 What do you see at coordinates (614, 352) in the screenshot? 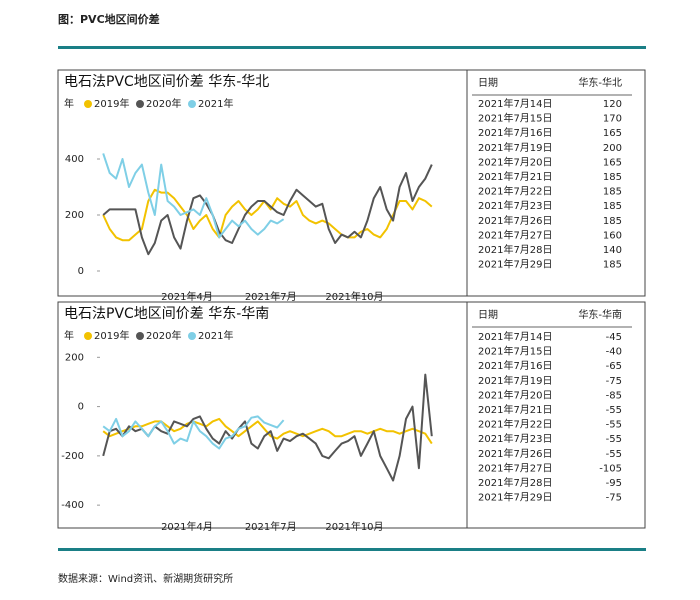
I see `table-cell: -40` at bounding box center [614, 352].